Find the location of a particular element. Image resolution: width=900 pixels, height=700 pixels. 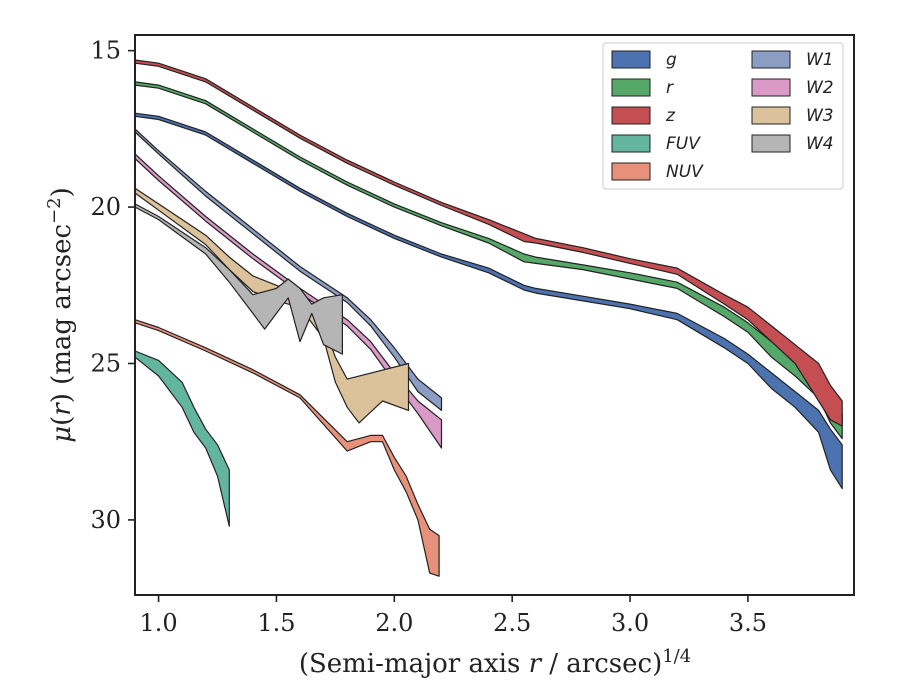

legend-swatch-z is located at coordinates (631, 115).